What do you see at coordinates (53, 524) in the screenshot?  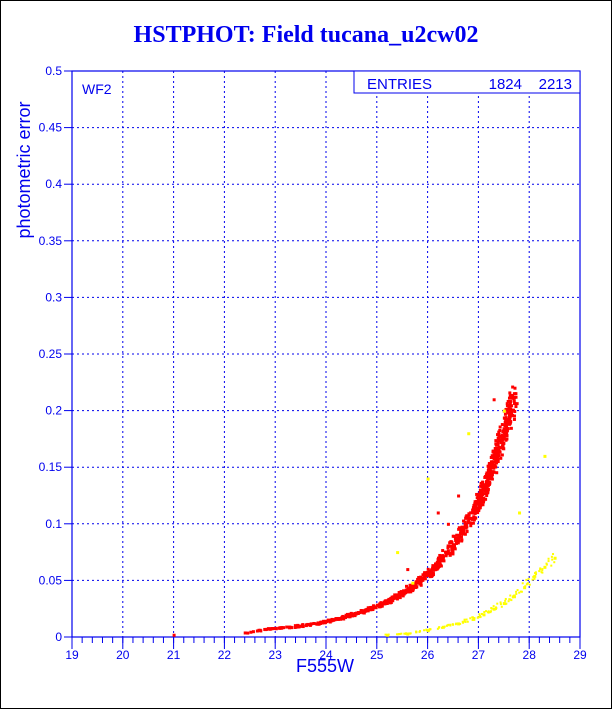 I see `y-tick-label: 0.1` at bounding box center [53, 524].